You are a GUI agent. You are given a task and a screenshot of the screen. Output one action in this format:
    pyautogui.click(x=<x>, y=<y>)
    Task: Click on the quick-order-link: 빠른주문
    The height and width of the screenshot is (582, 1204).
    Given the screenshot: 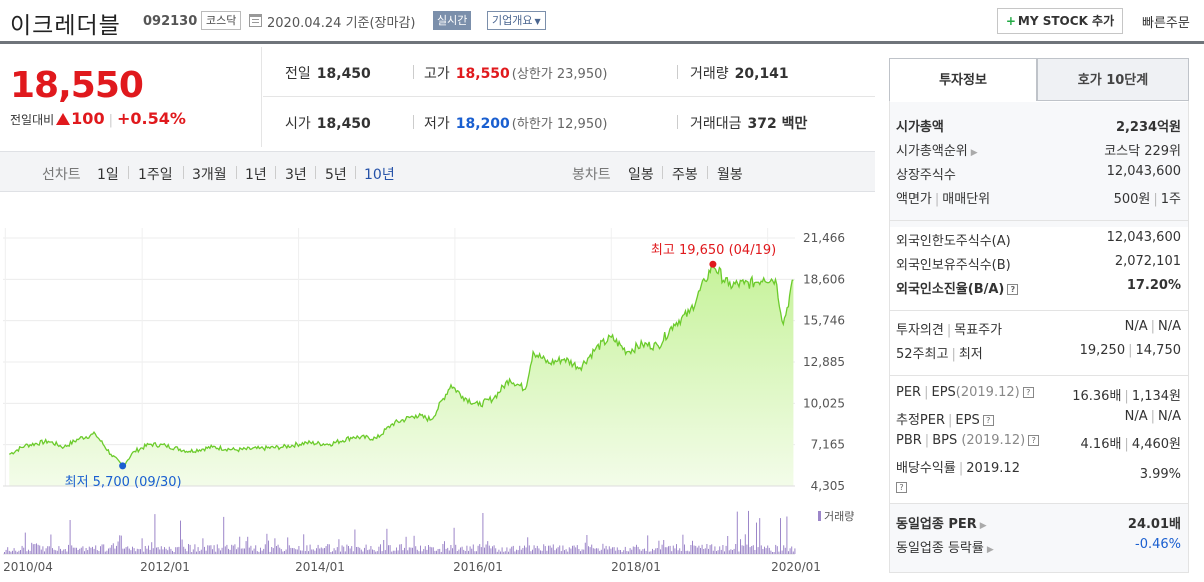 What is the action you would take?
    pyautogui.click(x=1166, y=23)
    